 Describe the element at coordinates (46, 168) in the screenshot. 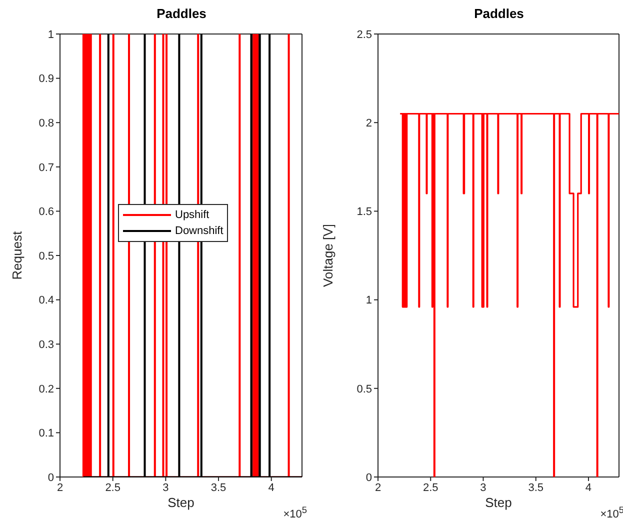

I see `y-tick-label: 0.7` at that location.